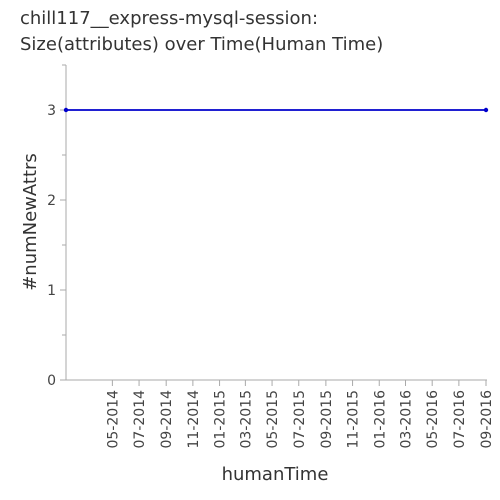 This screenshot has height=500, width=500. Describe the element at coordinates (194, 419) in the screenshot. I see `x-tick-label: 11-2014` at that location.